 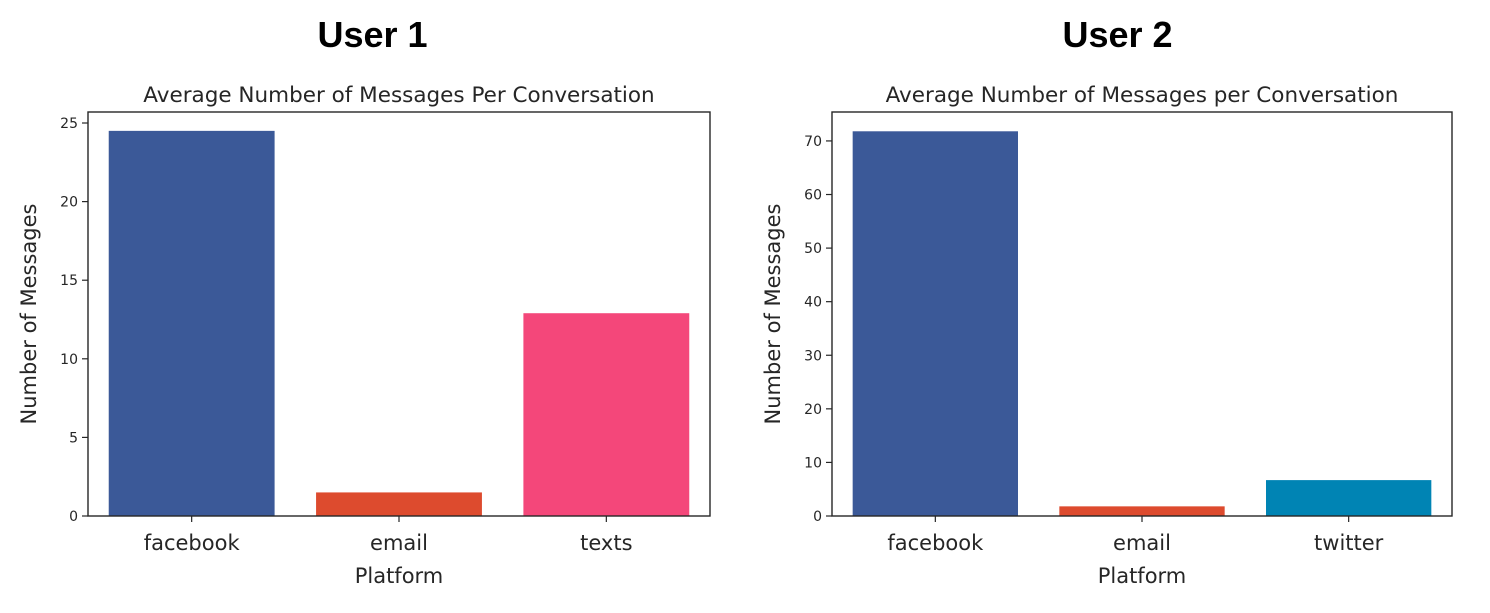 What do you see at coordinates (372, 34) in the screenshot?
I see `user-1-heading: User 1` at bounding box center [372, 34].